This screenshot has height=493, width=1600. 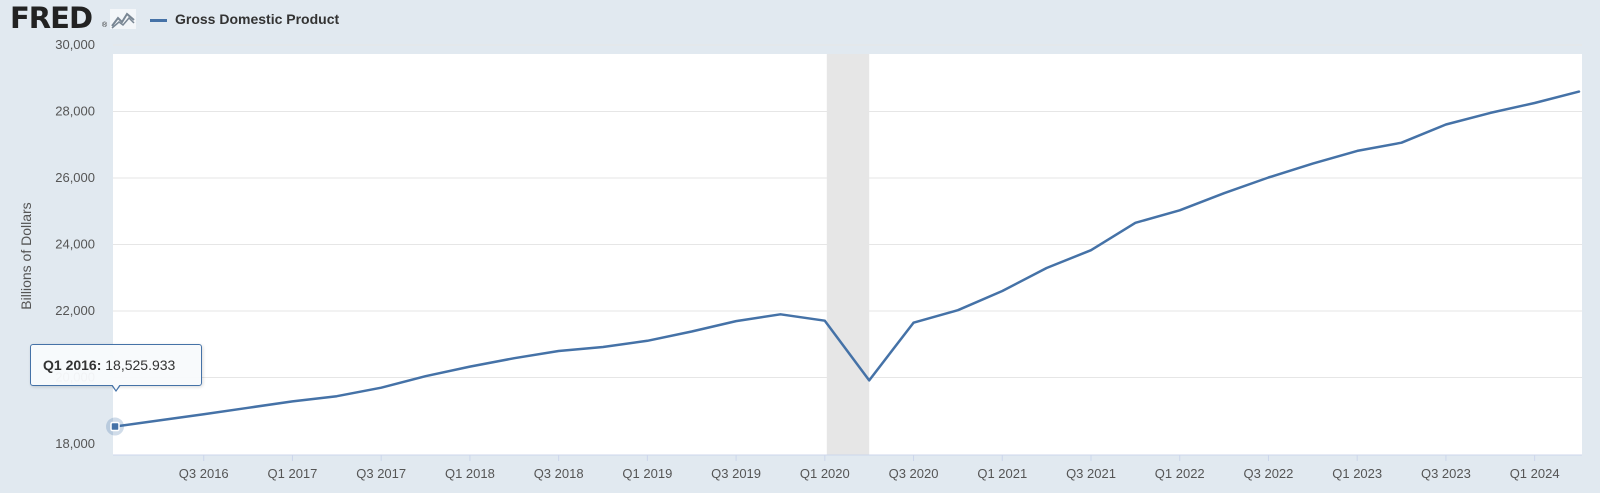 What do you see at coordinates (75, 111) in the screenshot?
I see `y-tick-label: 28,000` at bounding box center [75, 111].